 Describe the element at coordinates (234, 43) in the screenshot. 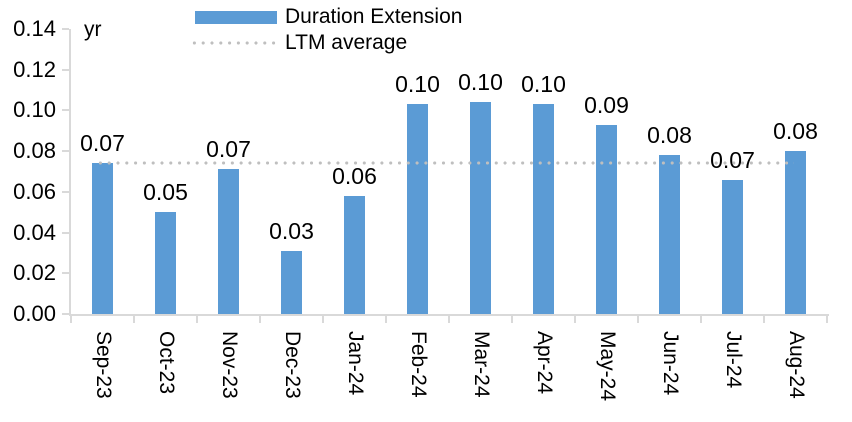

I see `dotted-line-swatch-icon` at that location.